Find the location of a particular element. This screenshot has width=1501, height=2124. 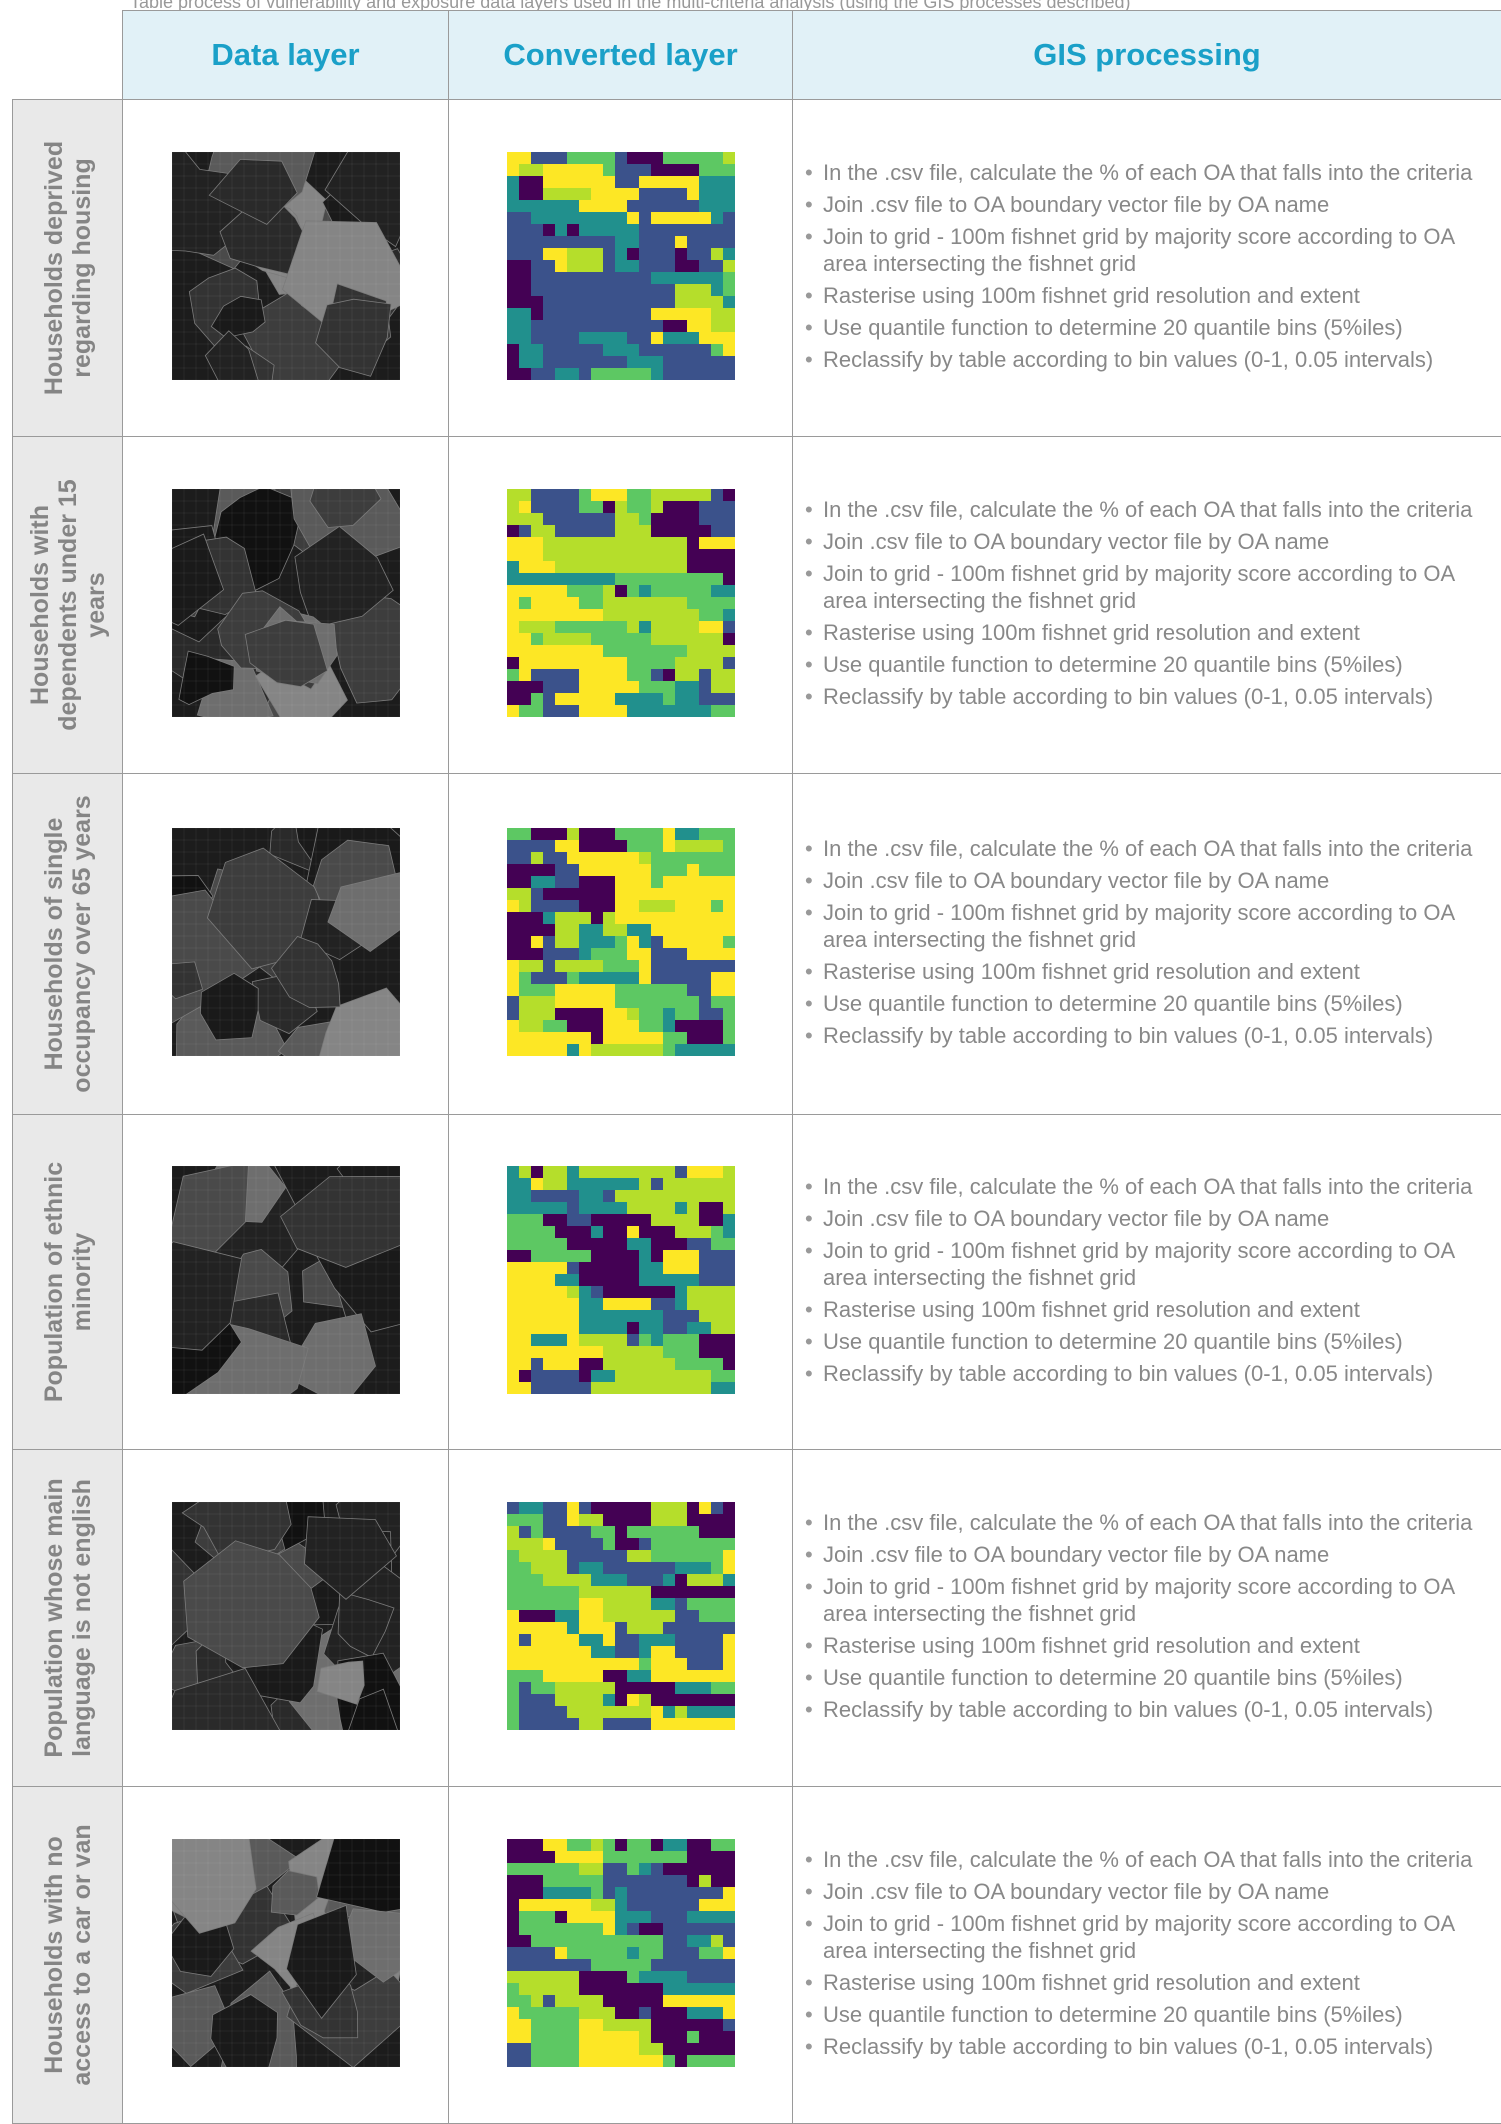

row-label: Population of ethnic minority is located at coordinates (68, 1282).